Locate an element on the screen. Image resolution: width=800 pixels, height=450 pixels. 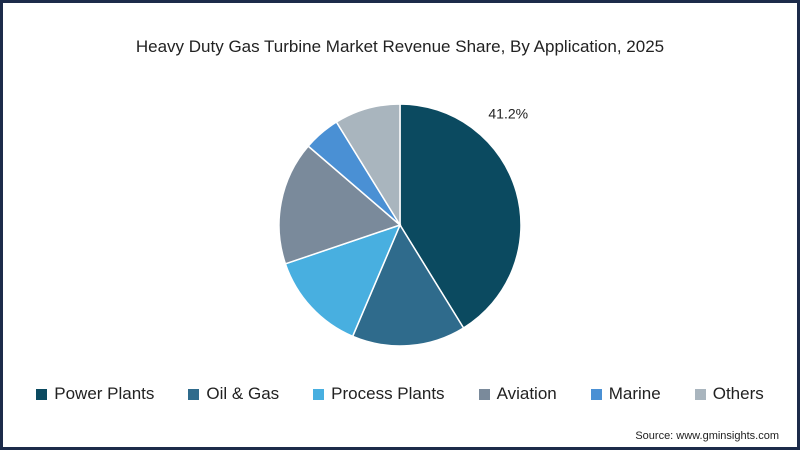
legend-label: Oil & Gas is located at coordinates (243, 393).